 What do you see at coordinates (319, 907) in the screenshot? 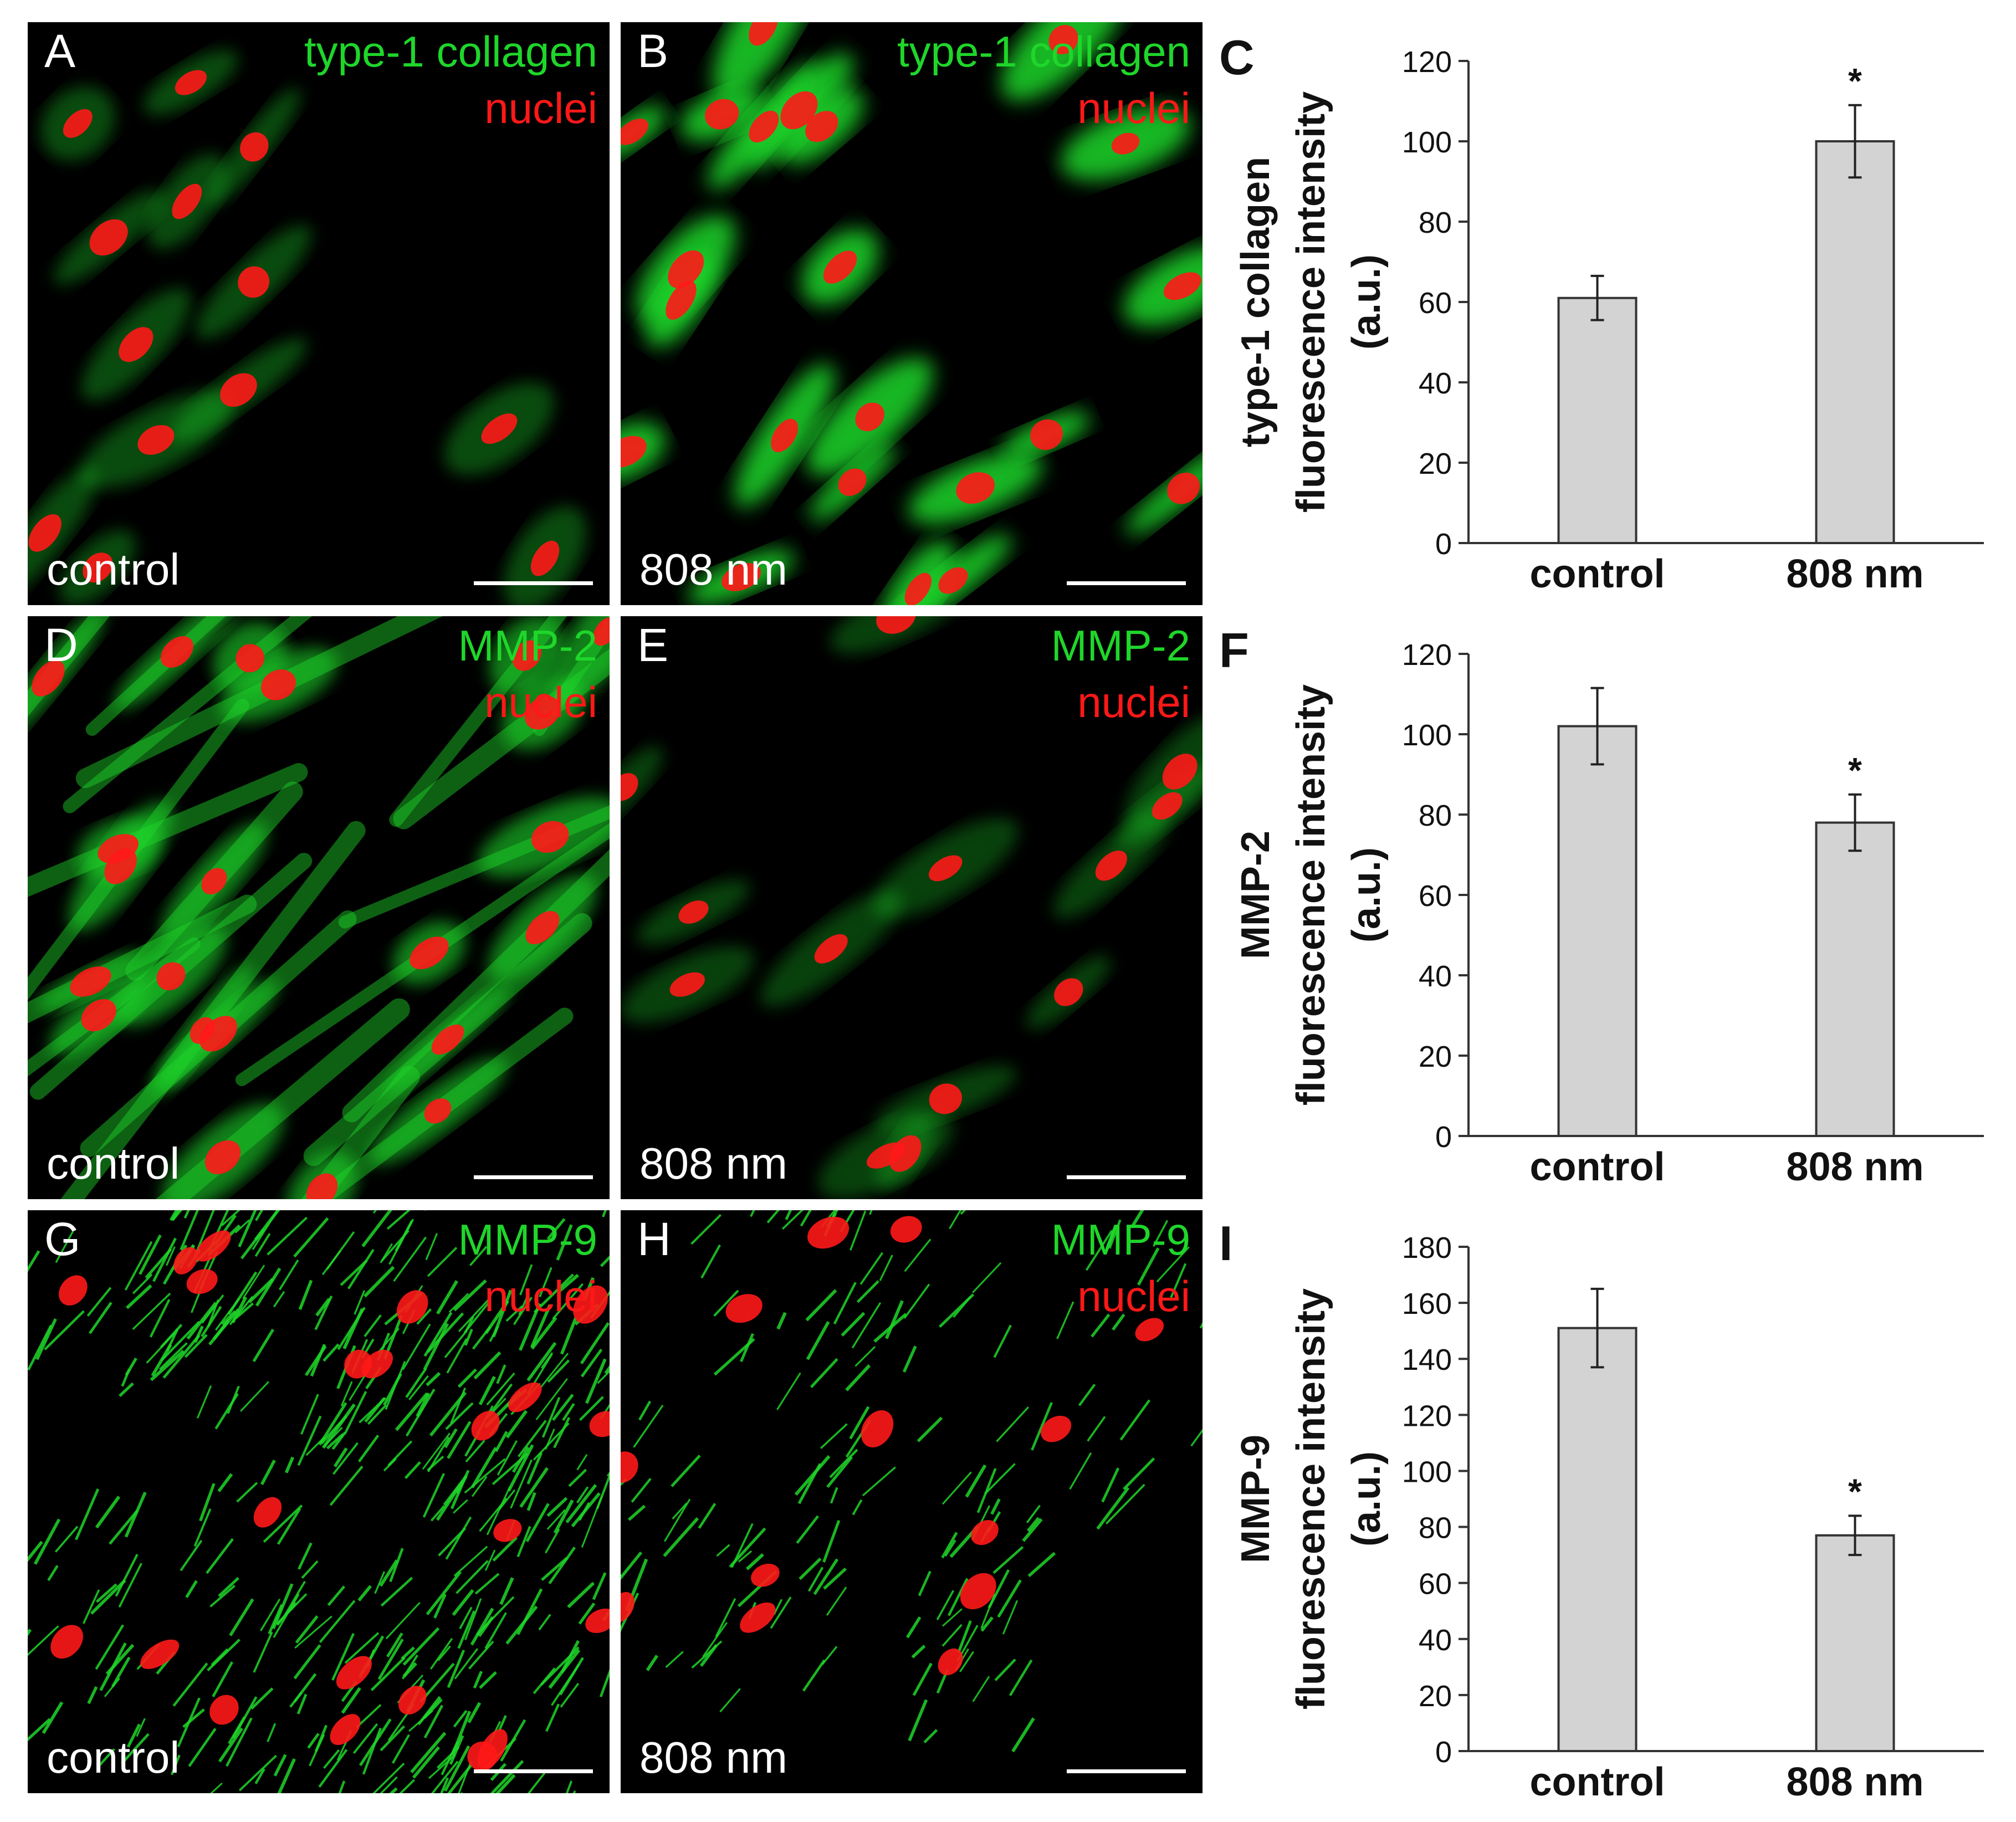
I see `micrograph-panel-d: D MMP-2 nuclei control` at bounding box center [319, 907].